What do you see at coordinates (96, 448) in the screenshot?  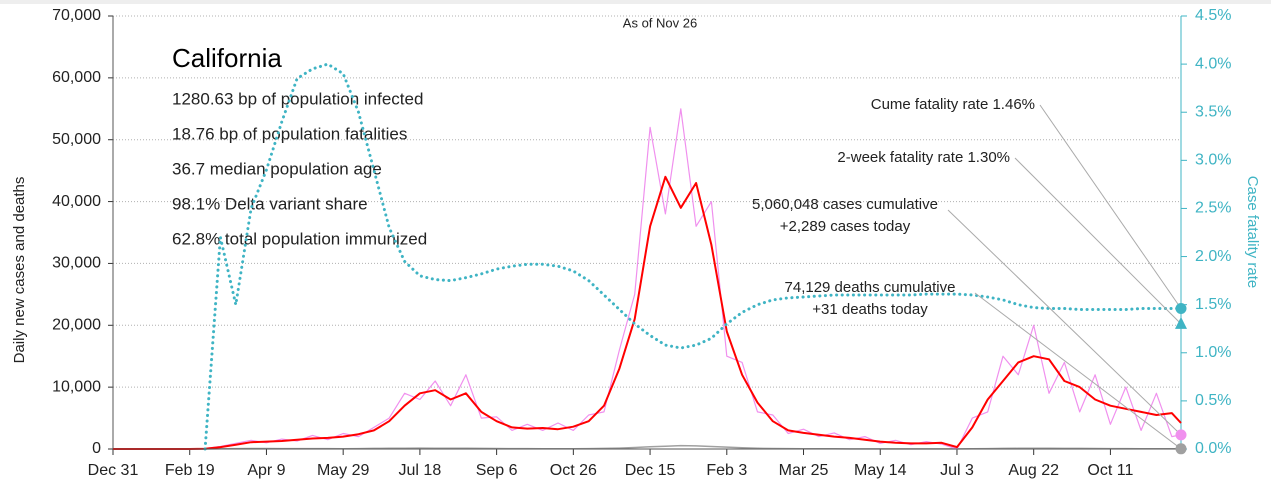 I see `y-tick-label: 0` at bounding box center [96, 448].